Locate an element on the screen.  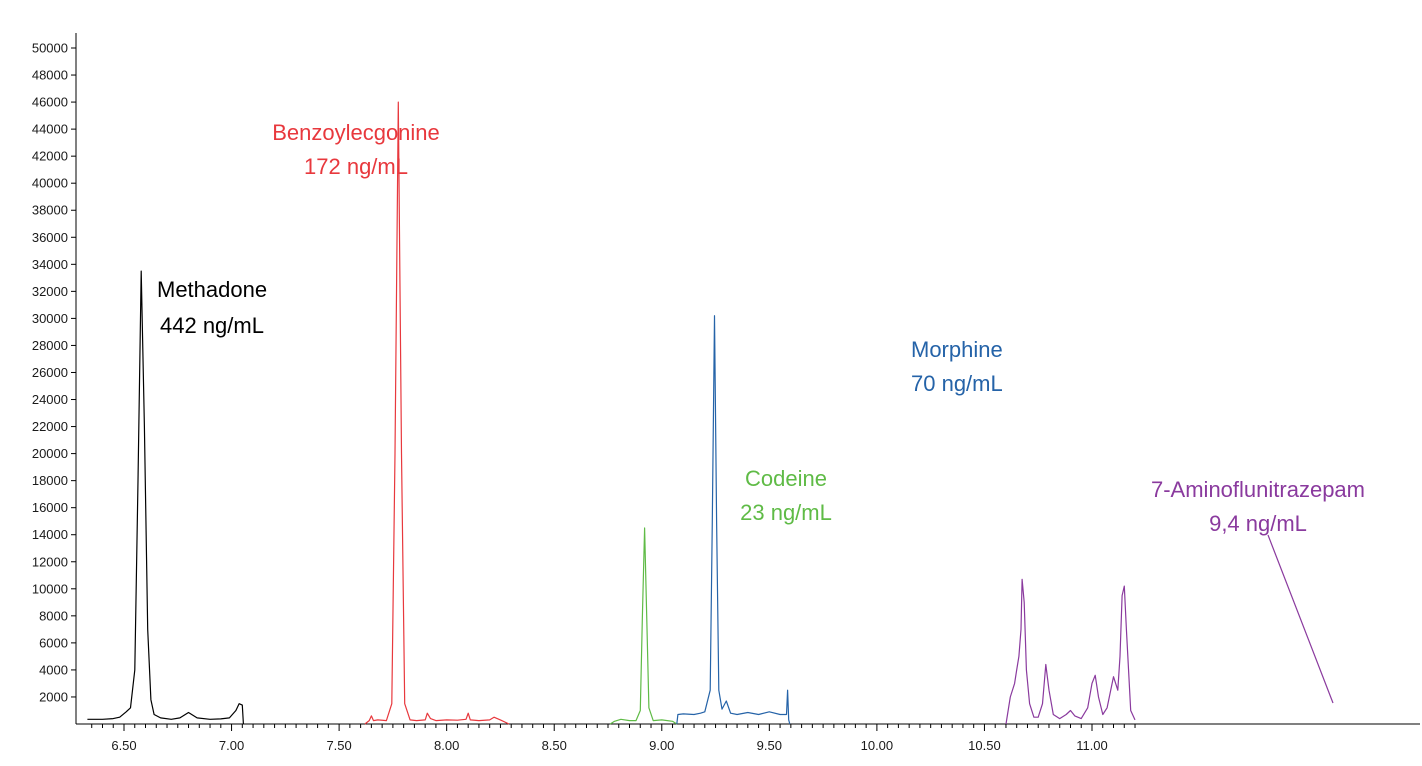
y-tick-label: 24000 is located at coordinates (50, 399).